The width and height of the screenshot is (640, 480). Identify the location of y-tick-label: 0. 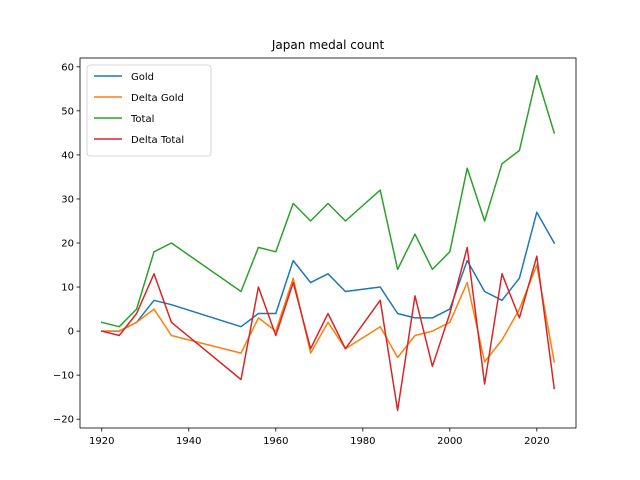
(71, 332).